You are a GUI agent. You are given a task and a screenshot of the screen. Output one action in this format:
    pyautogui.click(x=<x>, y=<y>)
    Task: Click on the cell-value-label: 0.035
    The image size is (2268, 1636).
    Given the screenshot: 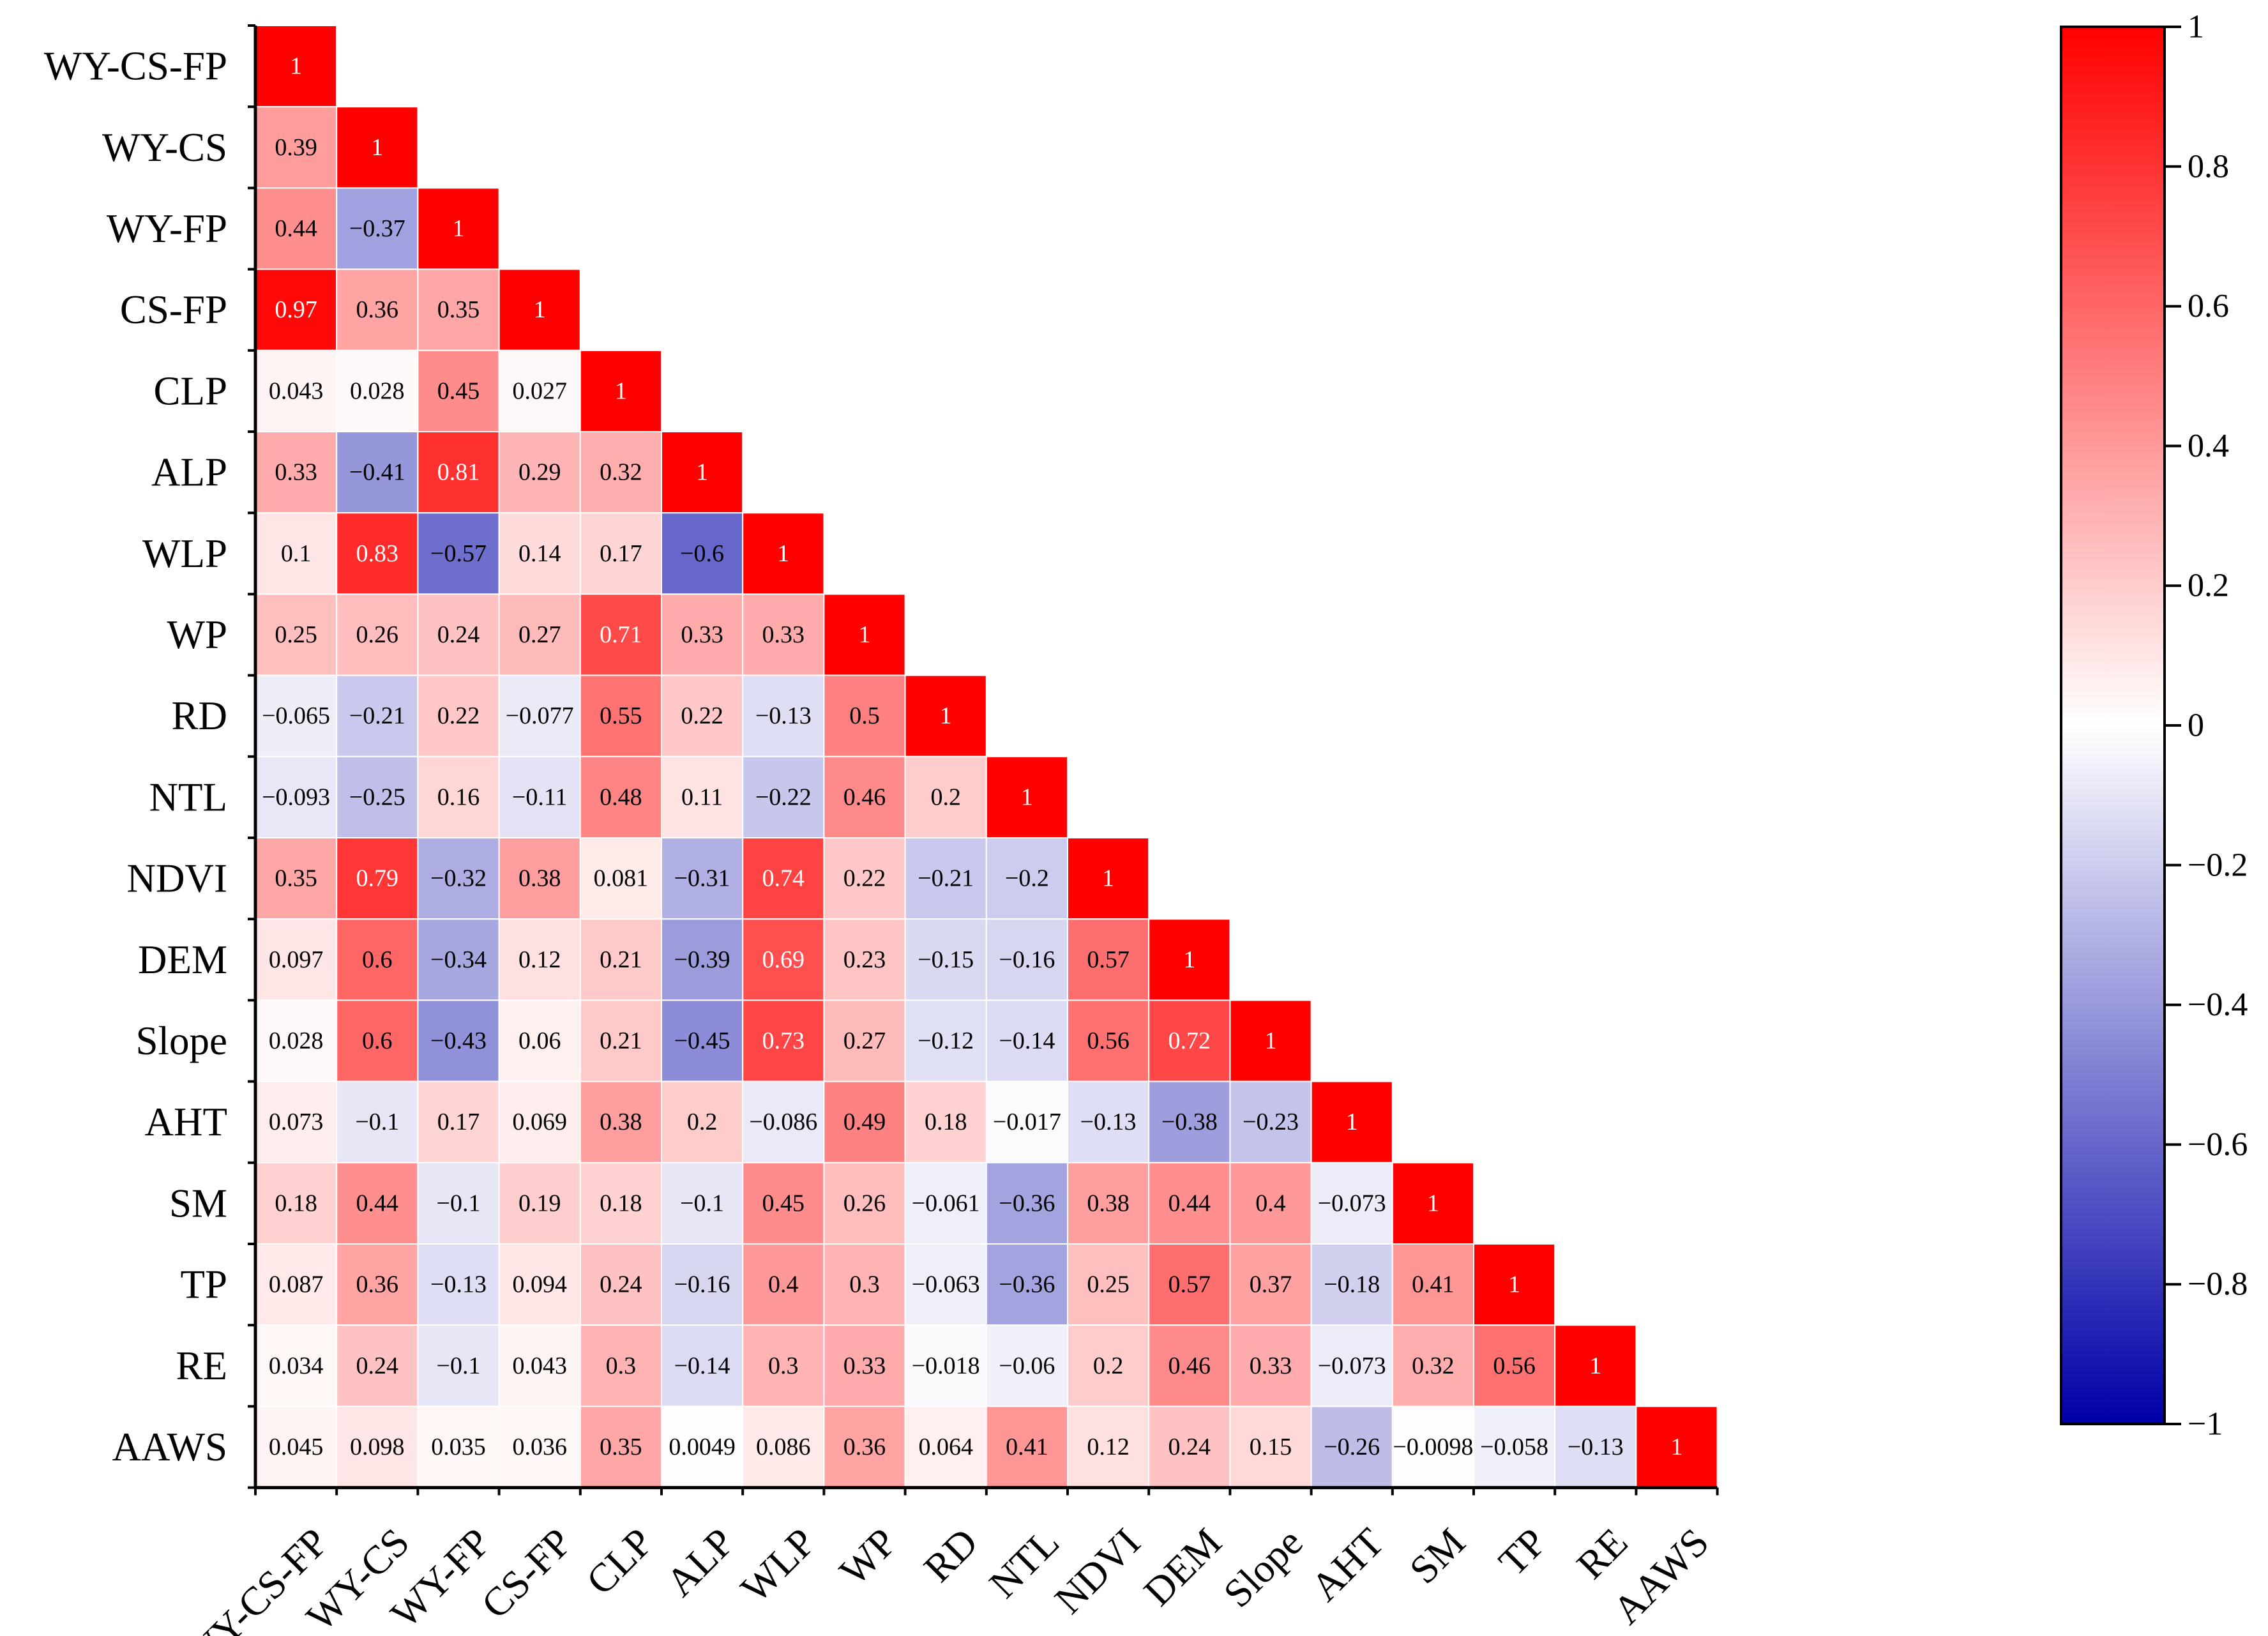 What is the action you would take?
    pyautogui.click(x=458, y=1447)
    